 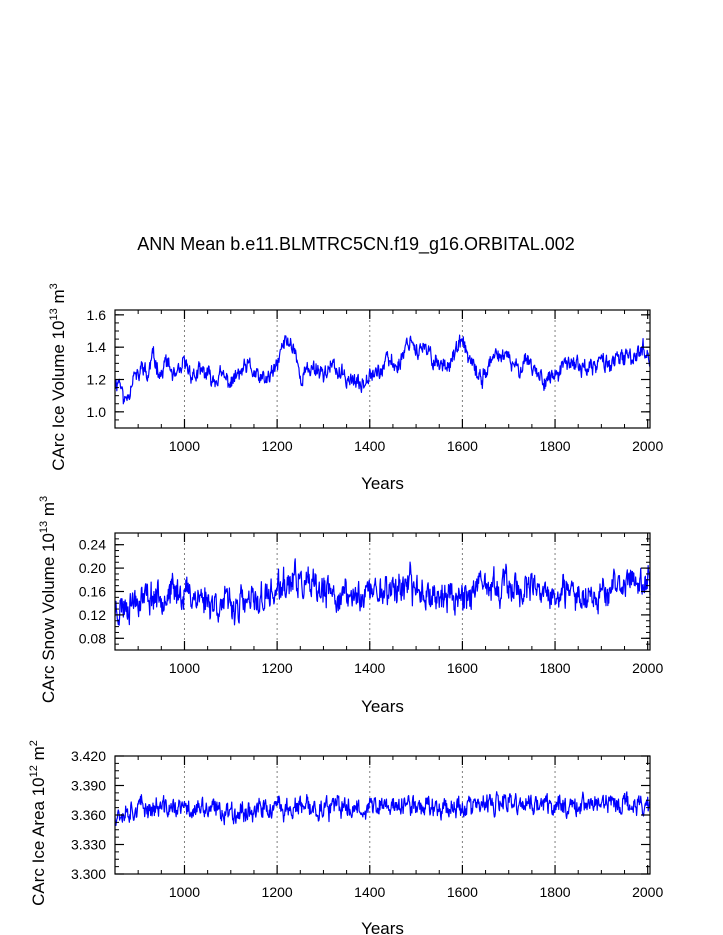 I want to click on ice-area-x-tick-label: 1400, so click(x=369, y=892).